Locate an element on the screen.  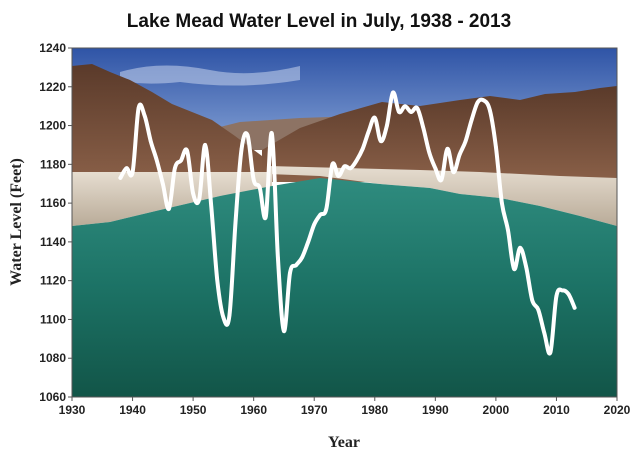
y-tick-label: 1240 is located at coordinates (52, 48).